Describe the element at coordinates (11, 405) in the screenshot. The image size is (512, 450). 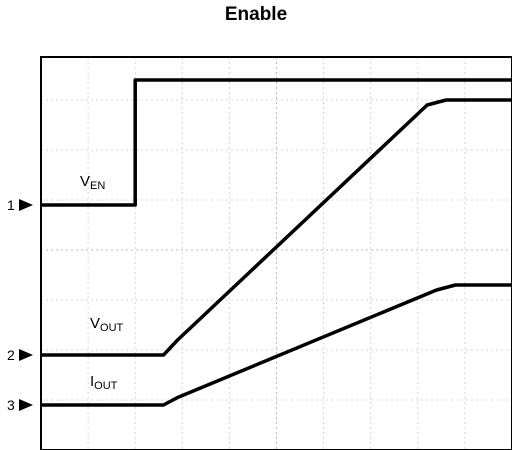
I see `channel-marker-number: 3` at that location.